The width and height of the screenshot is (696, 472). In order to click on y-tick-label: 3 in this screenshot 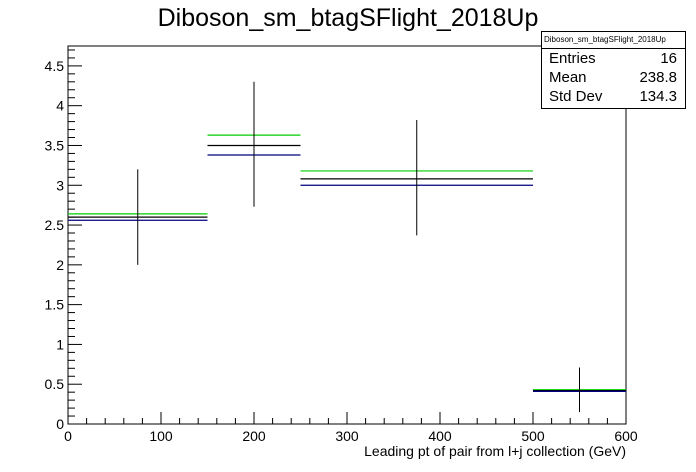, I will do `click(60, 185)`.